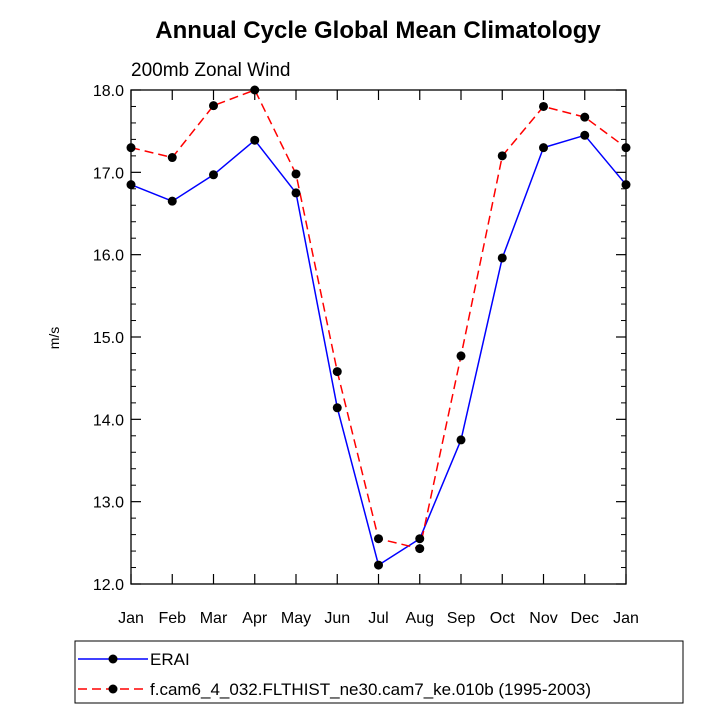  What do you see at coordinates (108, 256) in the screenshot?
I see `y-tick-label: 16.0` at bounding box center [108, 256].